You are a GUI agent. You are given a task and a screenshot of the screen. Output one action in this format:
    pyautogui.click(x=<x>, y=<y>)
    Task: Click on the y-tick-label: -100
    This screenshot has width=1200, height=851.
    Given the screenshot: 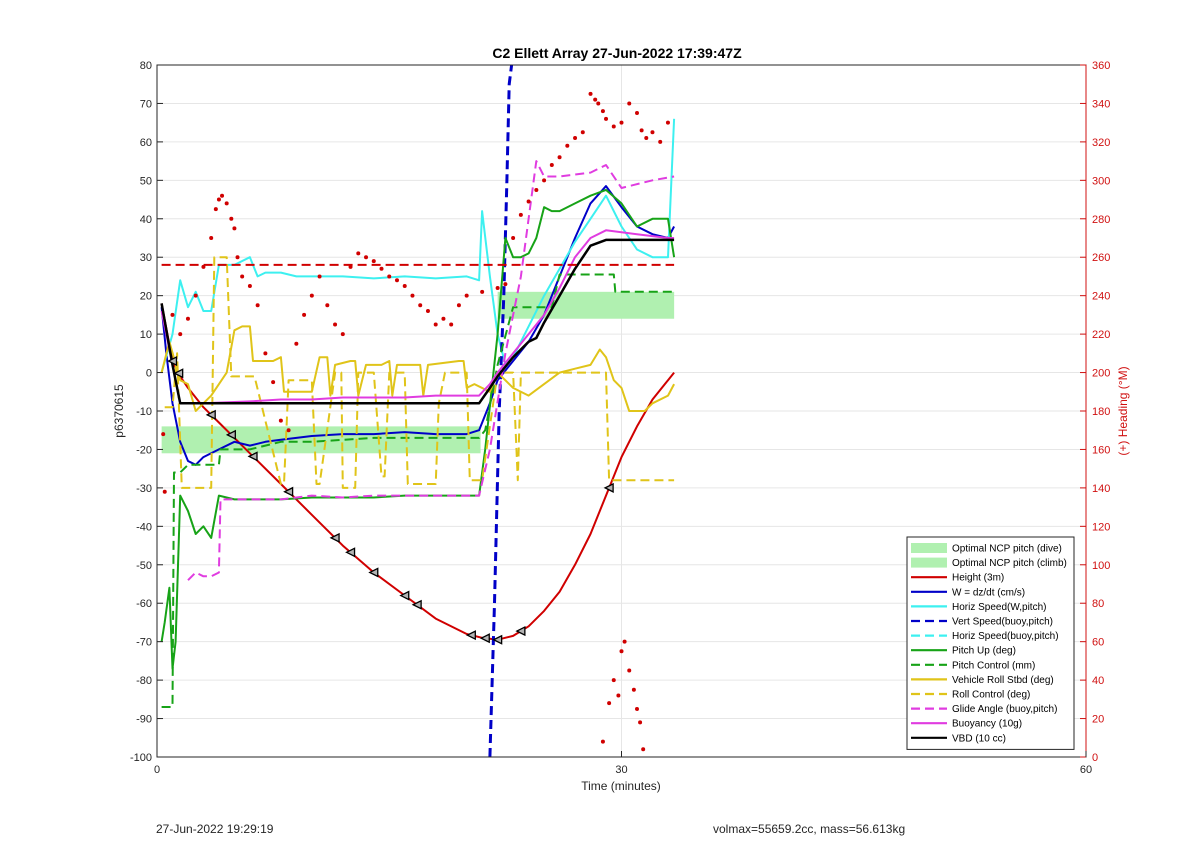 What is the action you would take?
    pyautogui.click(x=141, y=758)
    